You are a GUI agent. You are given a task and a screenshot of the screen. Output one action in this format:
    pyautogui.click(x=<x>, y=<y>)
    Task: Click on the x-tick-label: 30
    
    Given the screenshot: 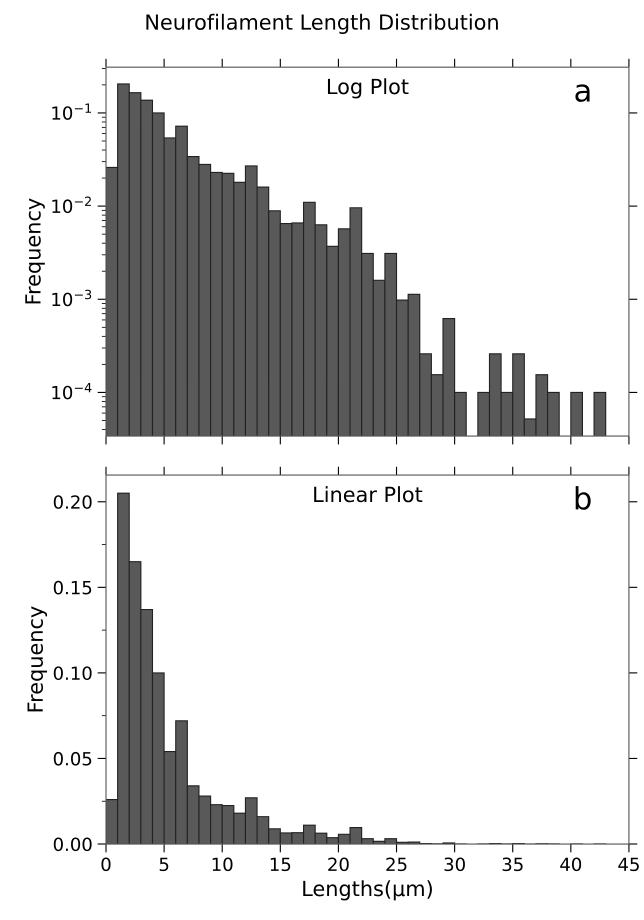 What is the action you would take?
    pyautogui.click(x=454, y=865)
    